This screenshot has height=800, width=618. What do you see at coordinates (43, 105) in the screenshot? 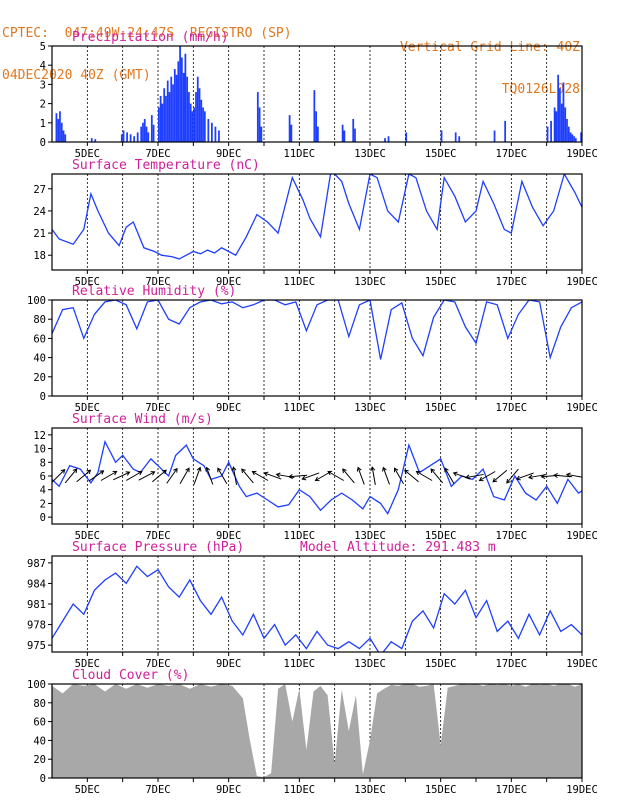
I see `y-tick-label: 2` at bounding box center [43, 105].